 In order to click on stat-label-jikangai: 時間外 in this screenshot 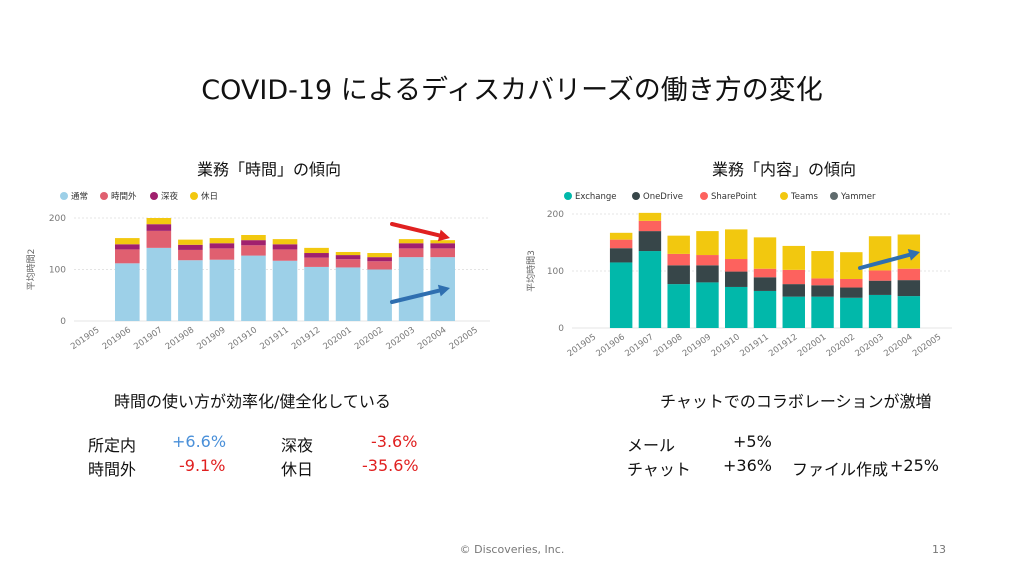, I will do `click(112, 469)`.